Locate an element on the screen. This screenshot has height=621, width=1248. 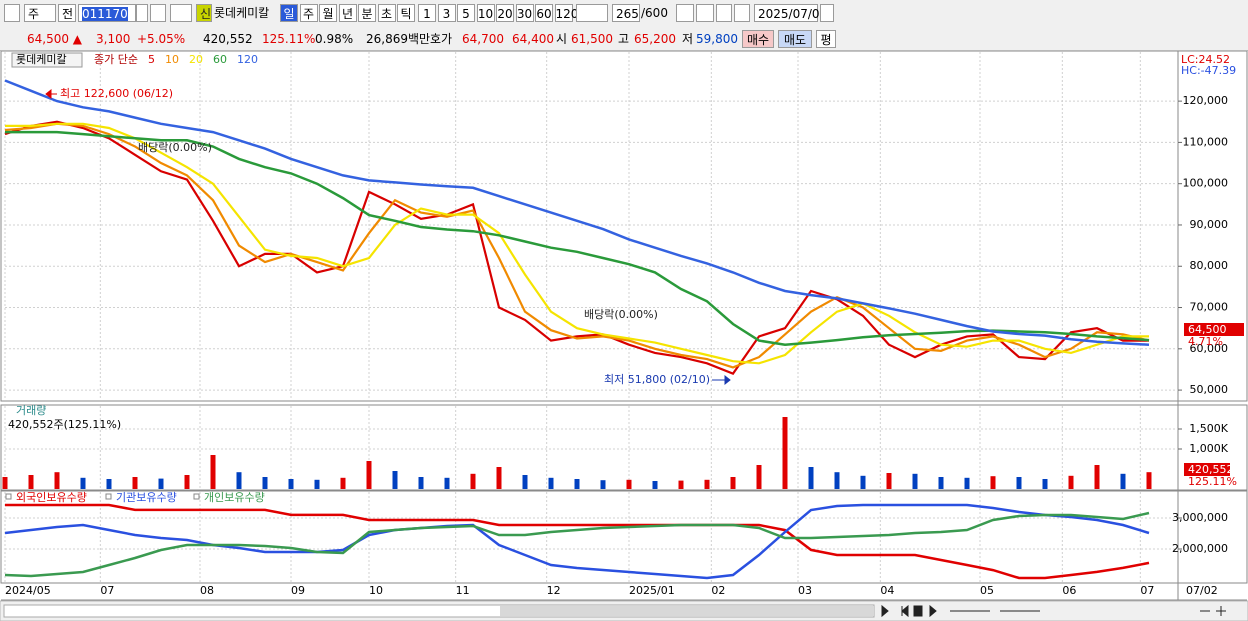
pane-title: 거래량 is located at coordinates (31, 410).